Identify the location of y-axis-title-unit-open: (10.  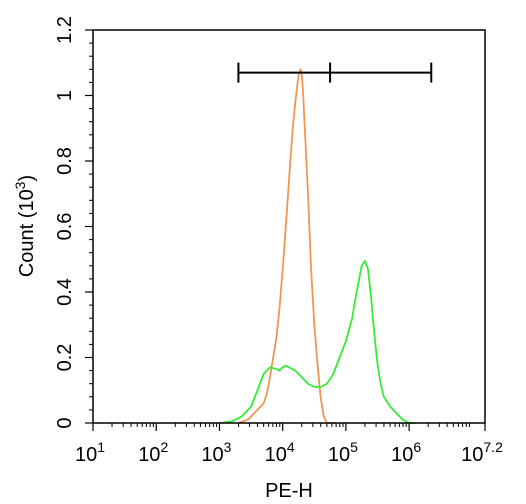
(27, 203).